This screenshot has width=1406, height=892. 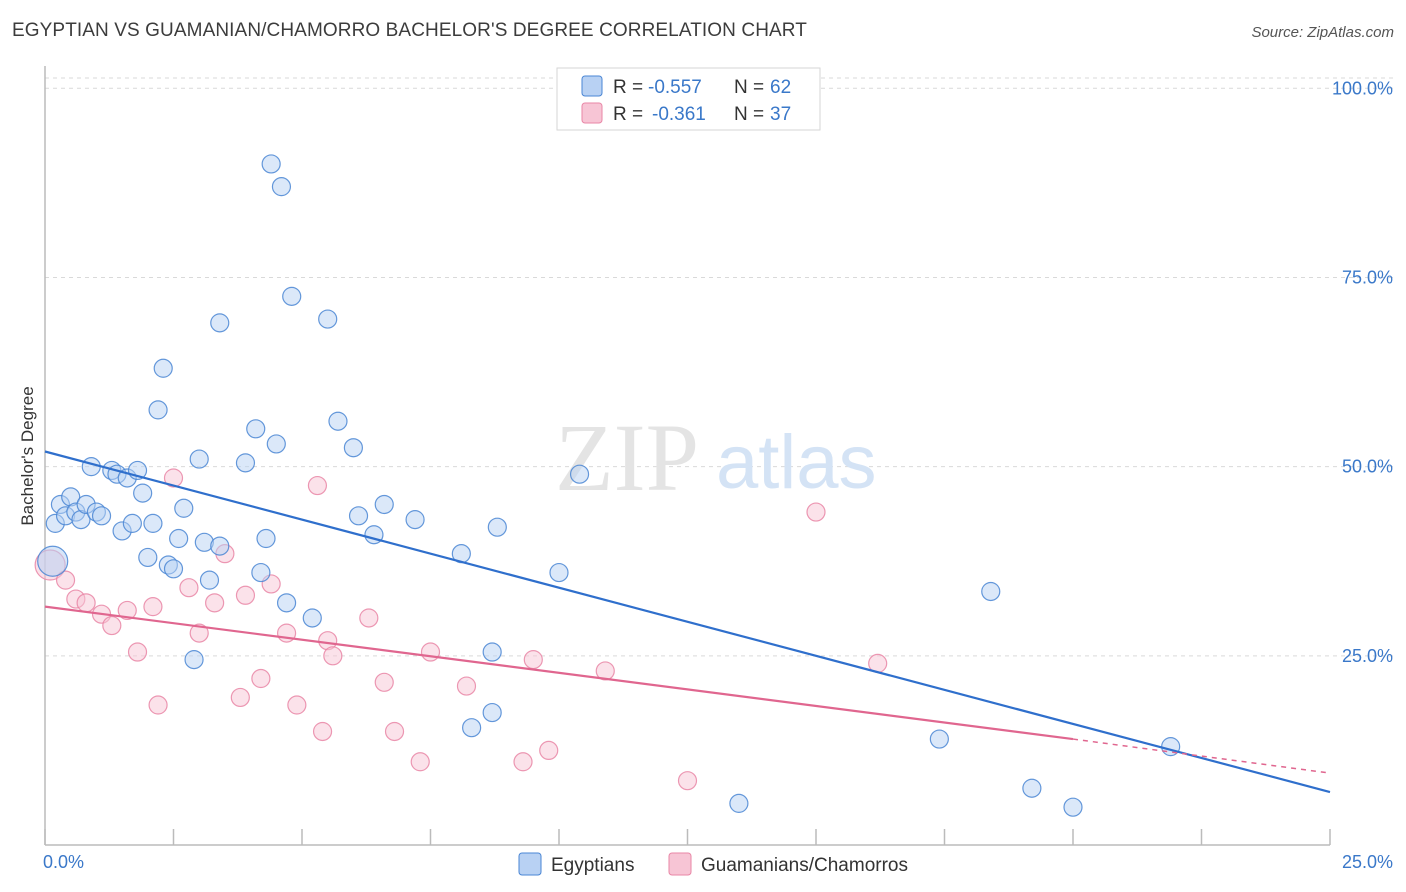 I want to click on source-label: Source: ZipAtlas.com, so click(x=1322, y=32).